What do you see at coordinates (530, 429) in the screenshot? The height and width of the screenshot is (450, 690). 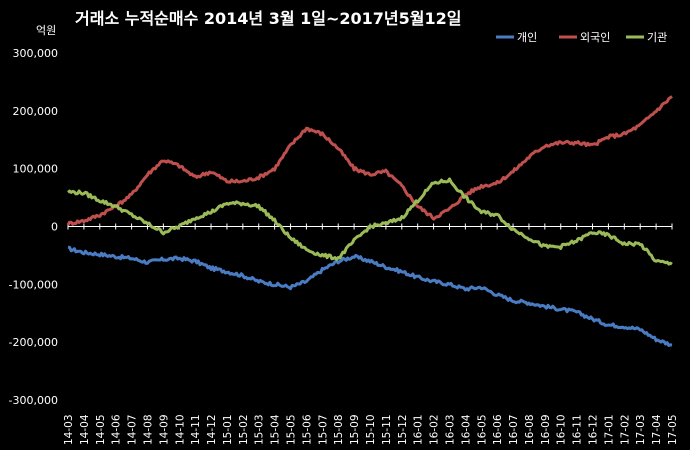 I see `x-tick-label: 16-08` at bounding box center [530, 429].